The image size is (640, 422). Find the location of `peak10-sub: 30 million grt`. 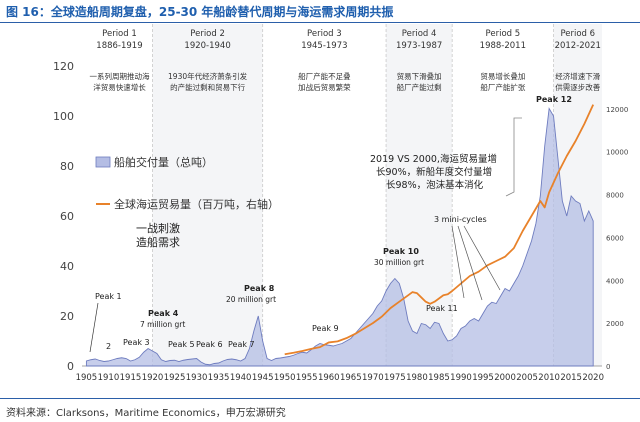

peak10-sub: 30 million grt is located at coordinates (399, 262).